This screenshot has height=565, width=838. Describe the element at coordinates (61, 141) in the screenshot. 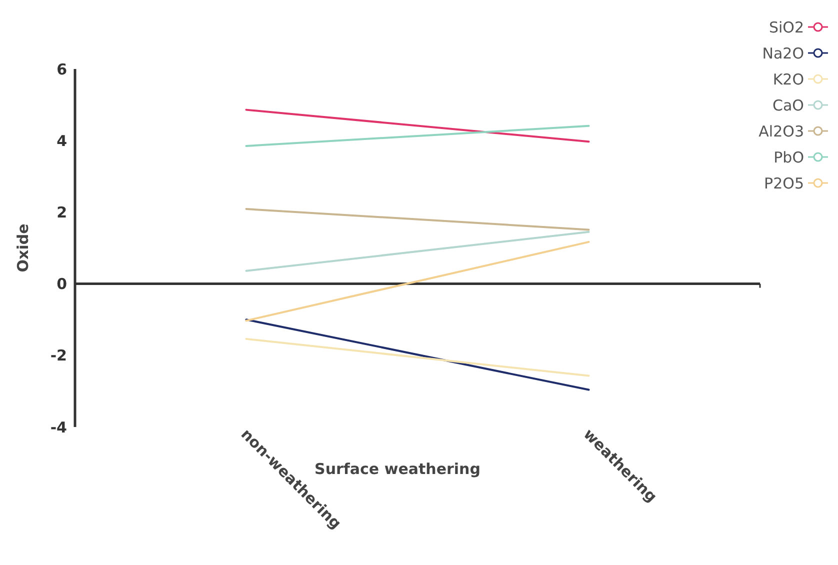

I see `y-tick-label: 4` at that location.